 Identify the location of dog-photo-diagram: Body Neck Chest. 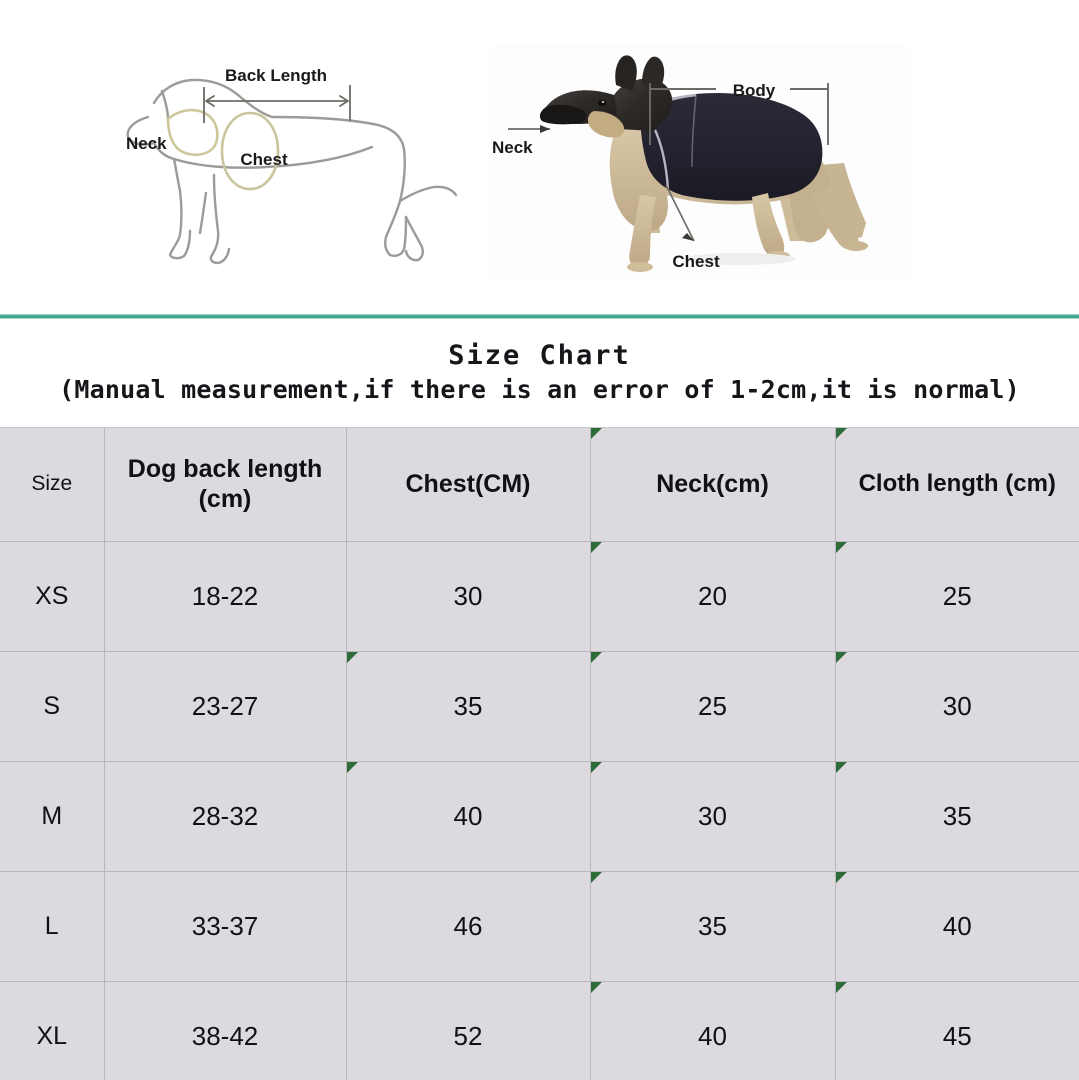
(700, 162).